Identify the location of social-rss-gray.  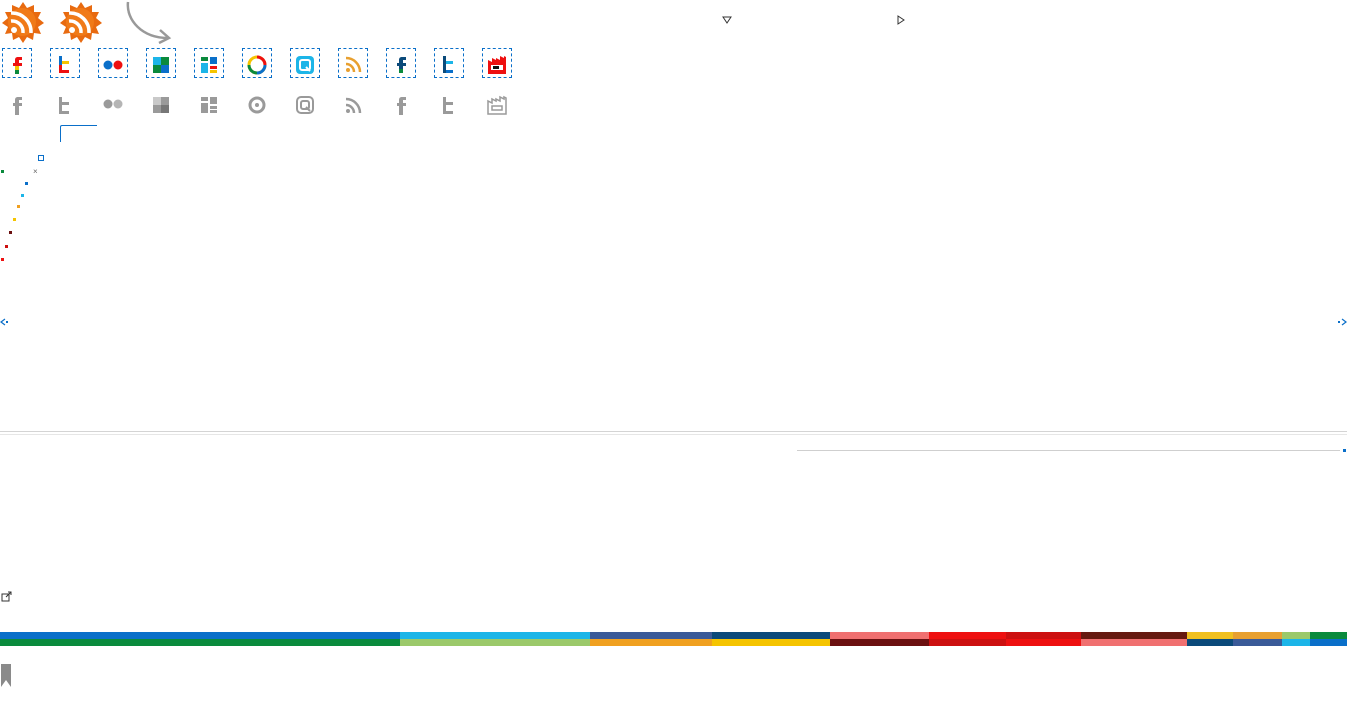
(360, 105).